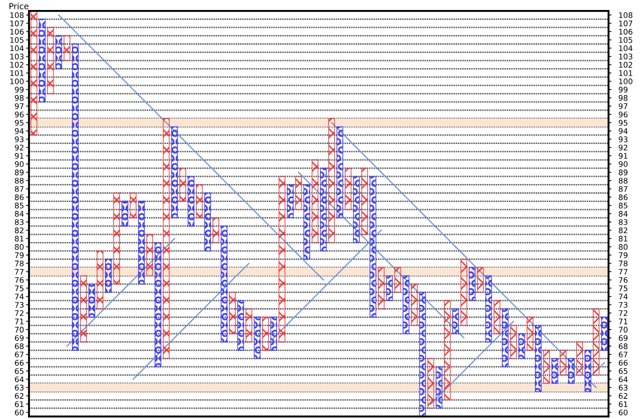  I want to click on y-axis-title: Price, so click(19, 6).